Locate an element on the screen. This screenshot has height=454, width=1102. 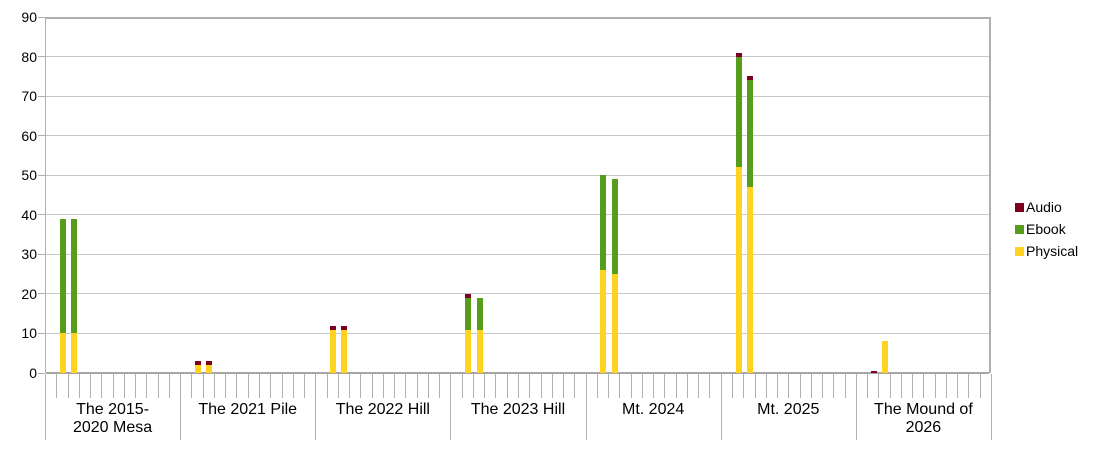
category-label: The 2015- 2020 Mesa is located at coordinates (112, 419).